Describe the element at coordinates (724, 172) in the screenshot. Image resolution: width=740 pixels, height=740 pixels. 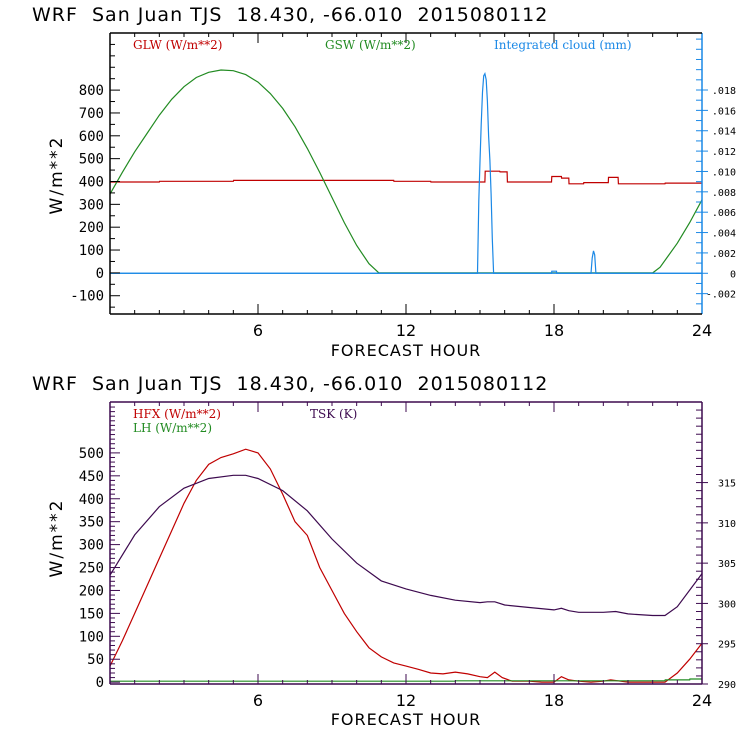
I see `y2-tick-label: .010` at that location.